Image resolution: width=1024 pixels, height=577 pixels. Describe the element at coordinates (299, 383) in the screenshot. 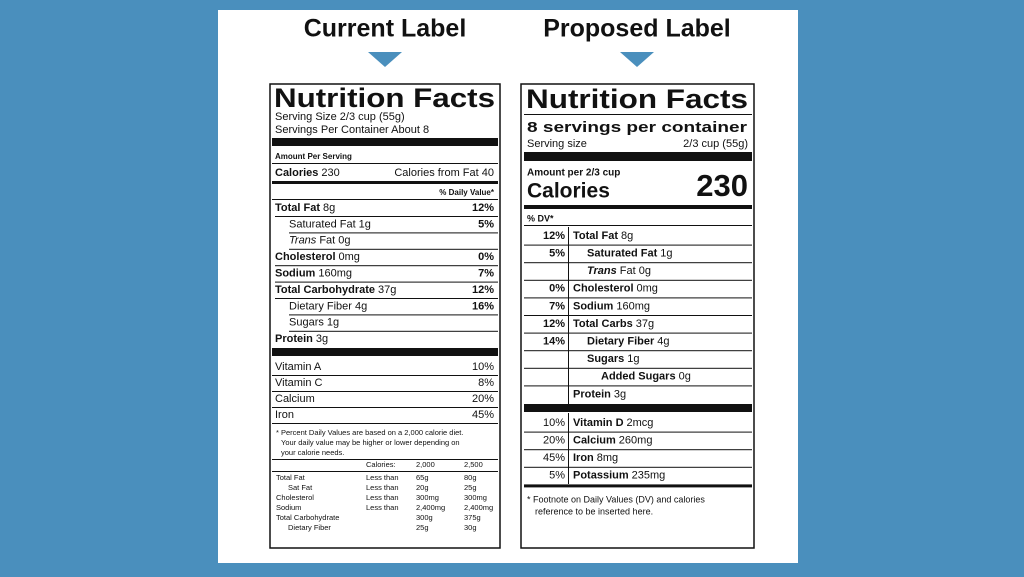

I see `label-text: Vitamin C` at that location.